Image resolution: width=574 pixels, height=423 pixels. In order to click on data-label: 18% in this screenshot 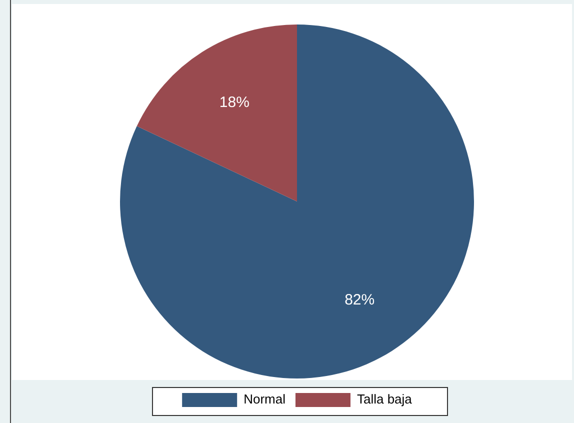, I will do `click(234, 103)`.